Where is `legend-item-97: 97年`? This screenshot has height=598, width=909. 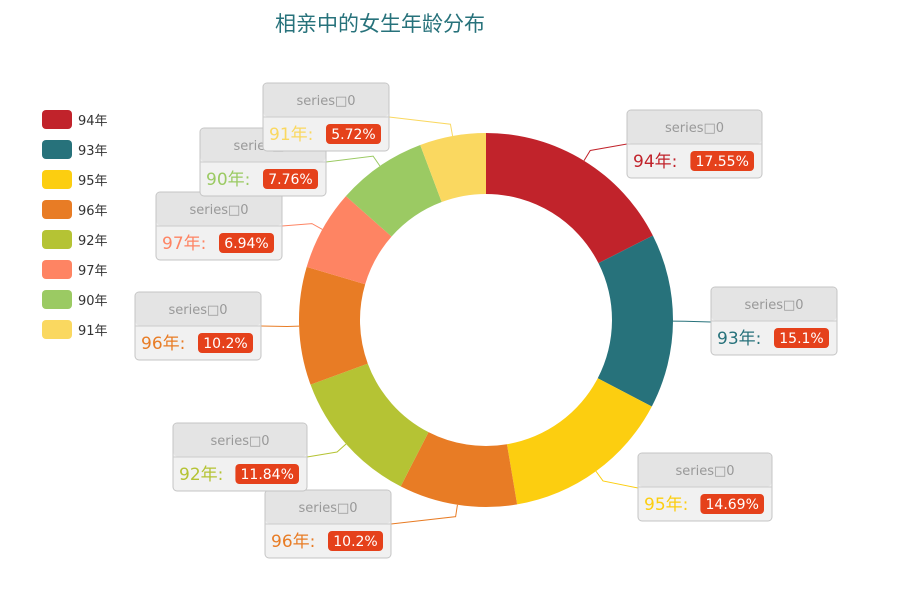
legend-item-97: 97年 is located at coordinates (75, 269).